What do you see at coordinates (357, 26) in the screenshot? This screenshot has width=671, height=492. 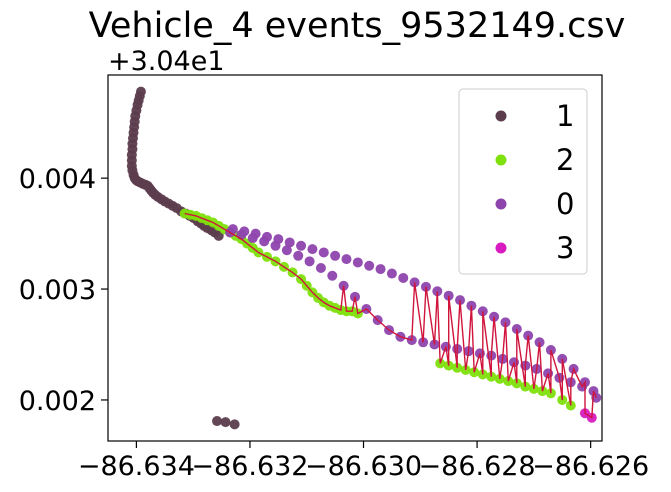 I see `chart-title: Vehicle_4 events_9532149.csv` at bounding box center [357, 26].